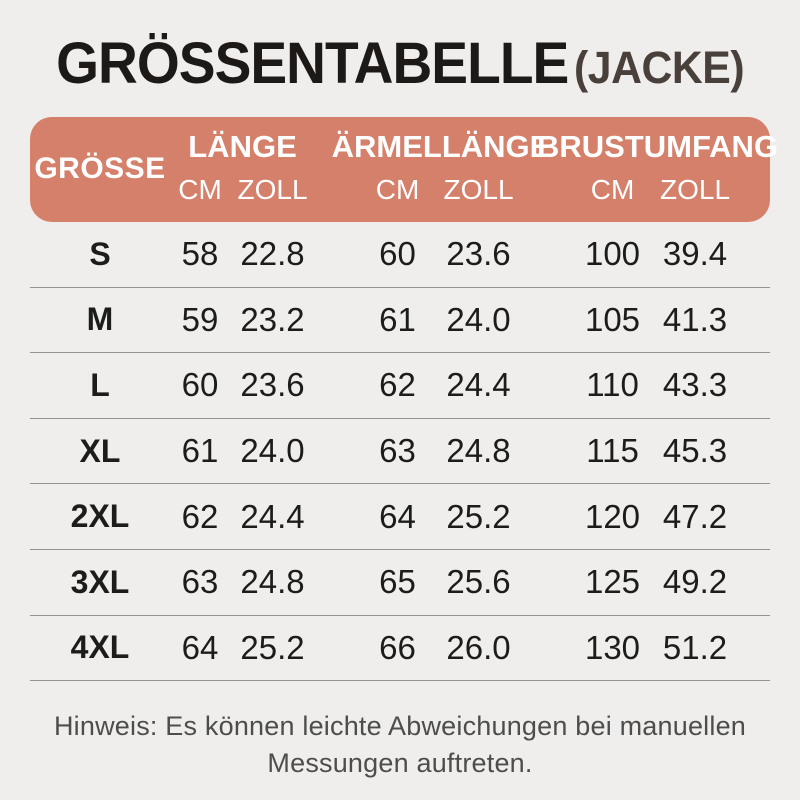 Image resolution: width=800 pixels, height=800 pixels. I want to click on size-cell: M, so click(100, 319).